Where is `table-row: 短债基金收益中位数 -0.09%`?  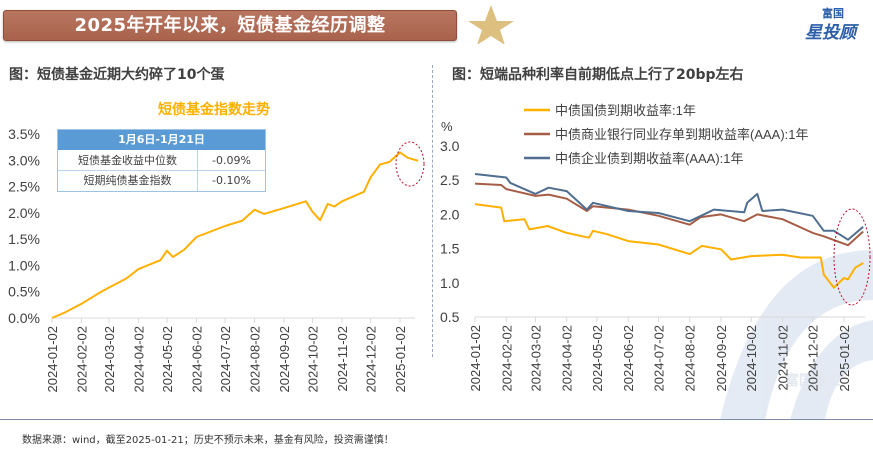
table-row: 短债基金收益中位数 -0.09% is located at coordinates (161, 160).